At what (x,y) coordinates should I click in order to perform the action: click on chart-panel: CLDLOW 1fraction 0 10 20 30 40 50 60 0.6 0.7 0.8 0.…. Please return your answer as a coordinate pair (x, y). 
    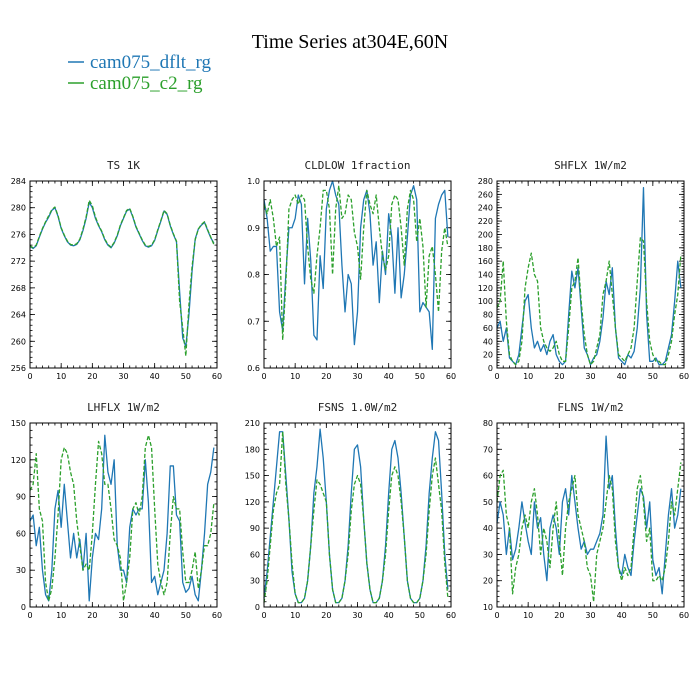
    Looking at the image, I should click on (351, 270).